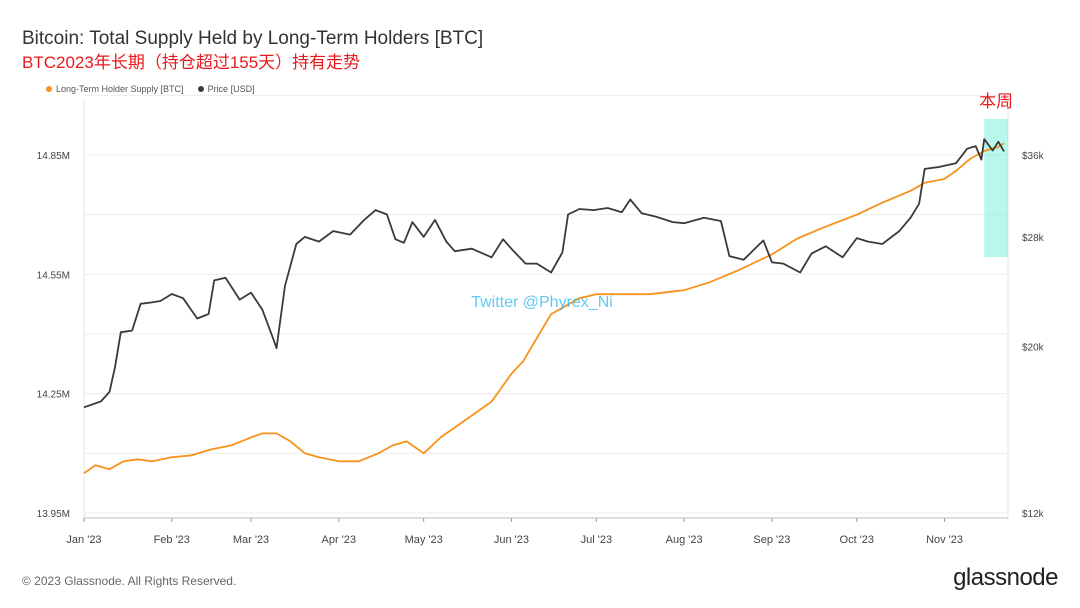 This screenshot has width=1080, height=608. What do you see at coordinates (53, 514) in the screenshot?
I see `y-left-tick-label: 13.95M` at bounding box center [53, 514].